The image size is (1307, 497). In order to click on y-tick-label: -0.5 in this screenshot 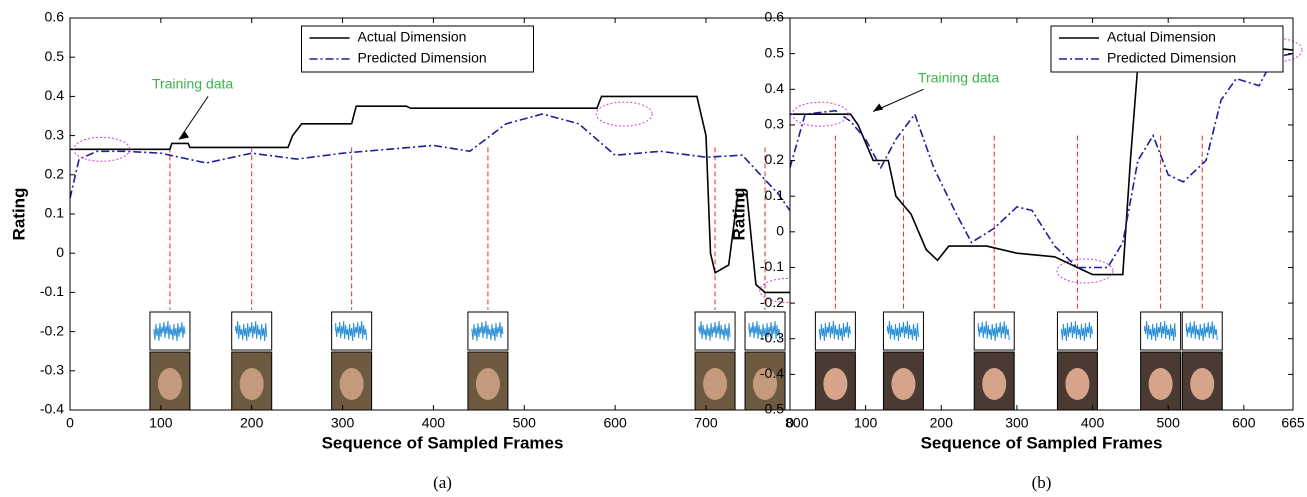, I will do `click(772, 409)`.